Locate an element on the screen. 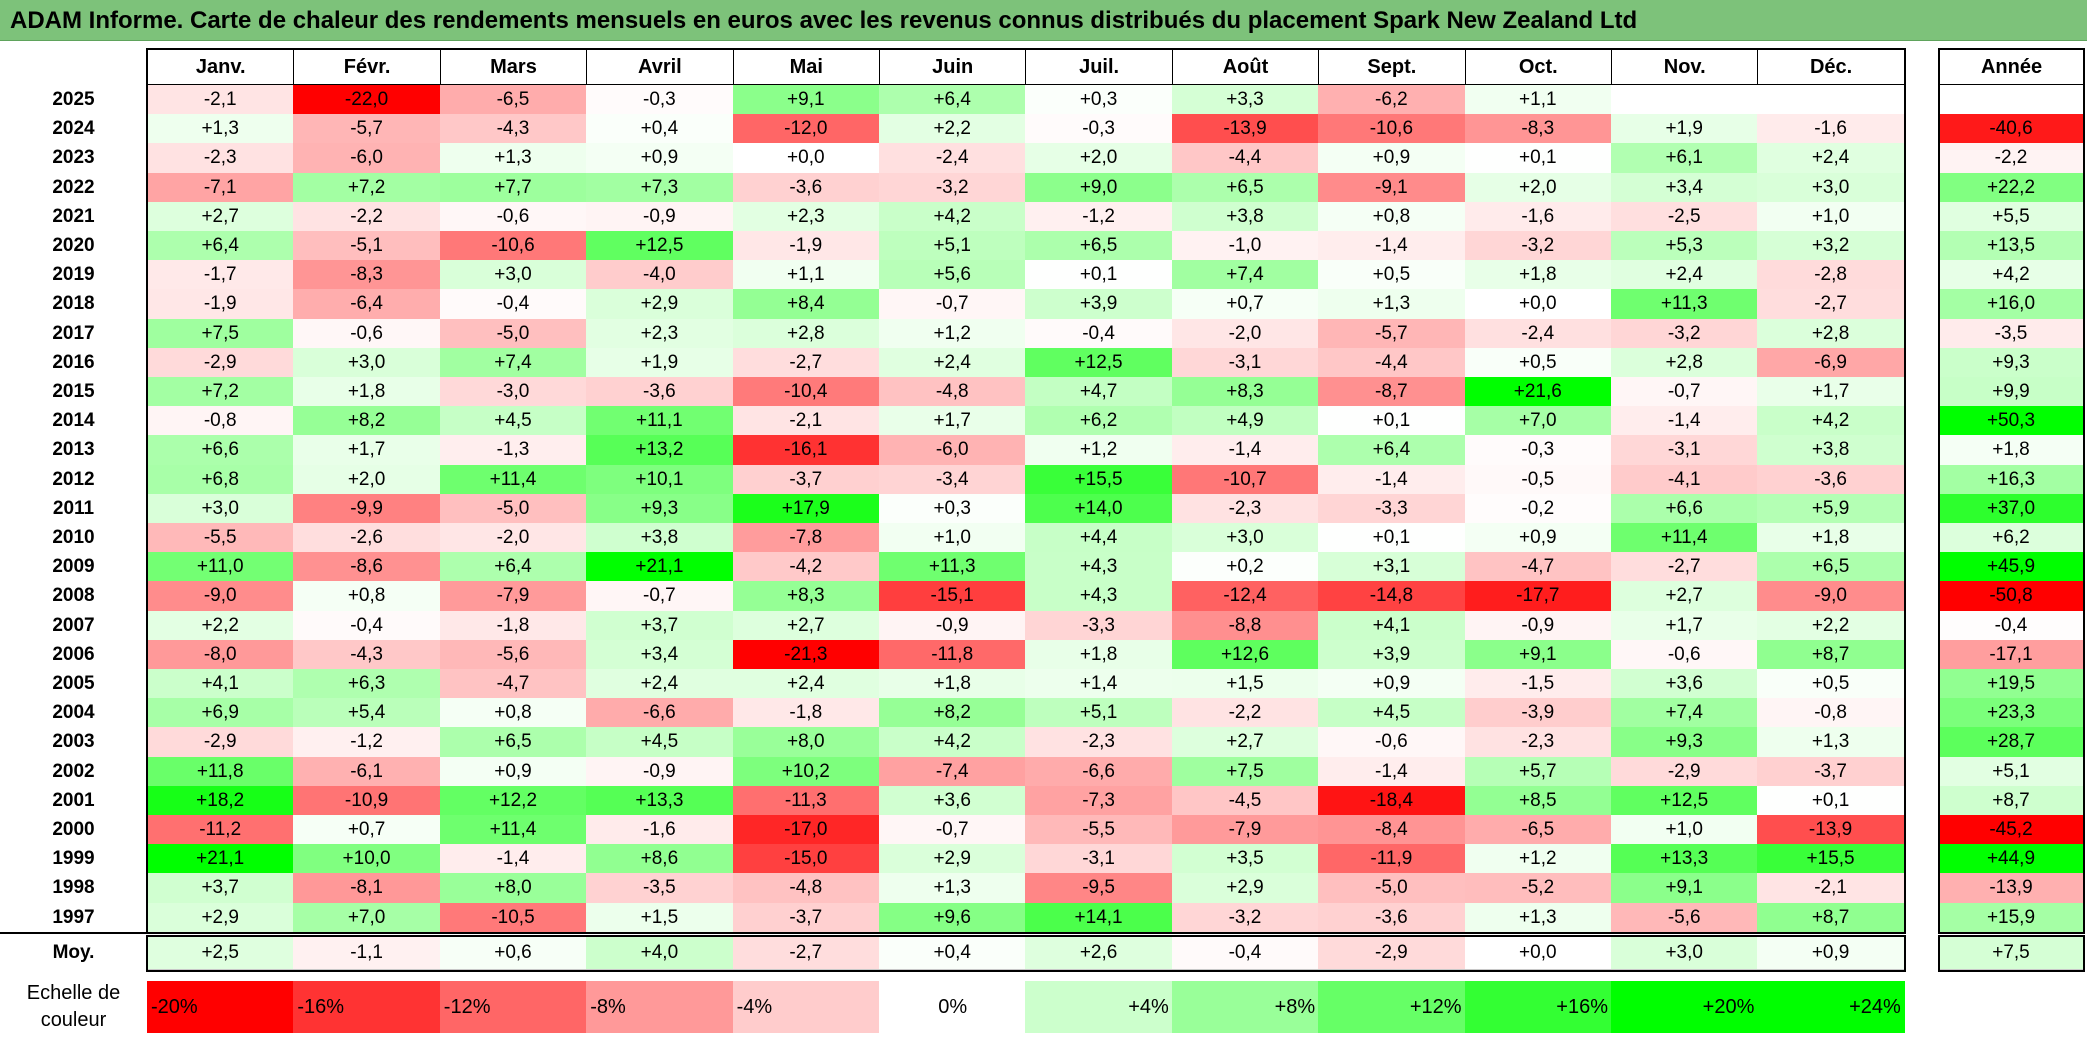 The width and height of the screenshot is (2087, 1037). heatmap-cell: +5,7 is located at coordinates (1538, 771).